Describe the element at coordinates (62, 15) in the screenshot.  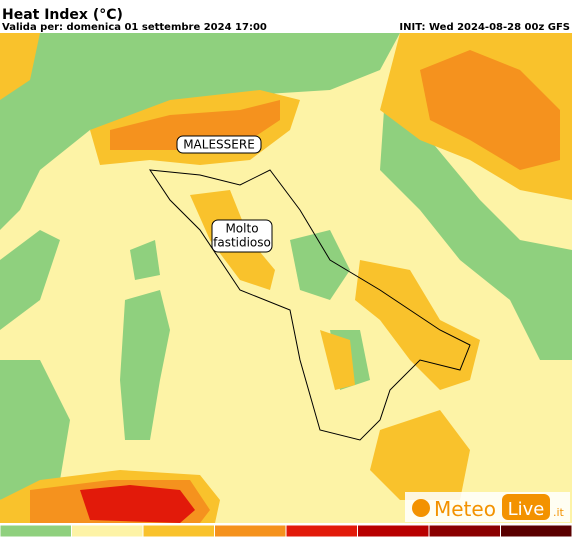
I see `title: Heat Index (°C)` at that location.